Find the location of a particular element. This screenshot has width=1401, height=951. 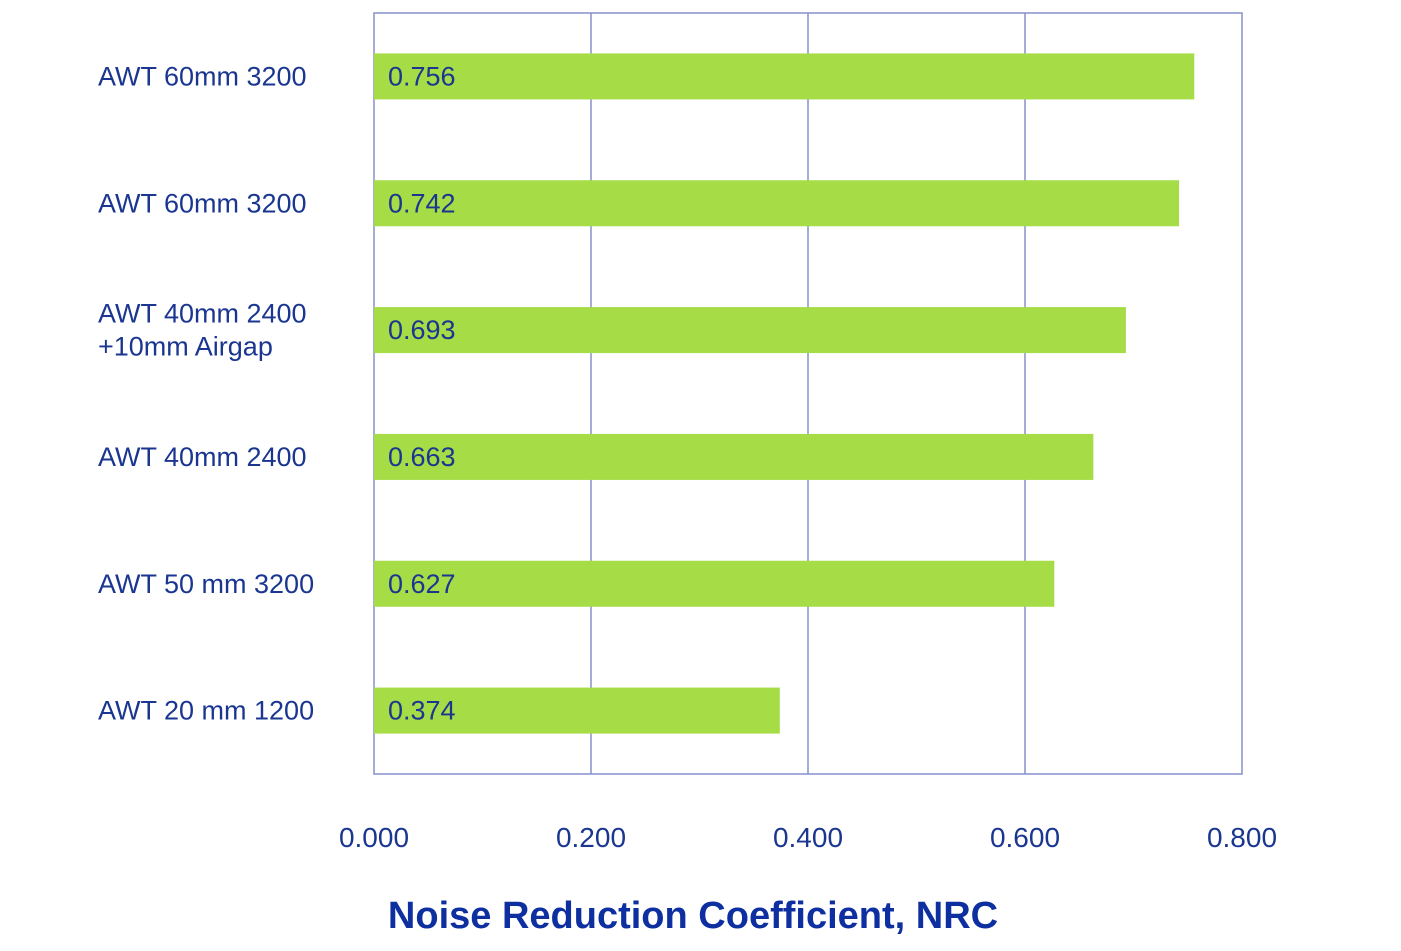

x-tick-label: 0.400 is located at coordinates (808, 837).